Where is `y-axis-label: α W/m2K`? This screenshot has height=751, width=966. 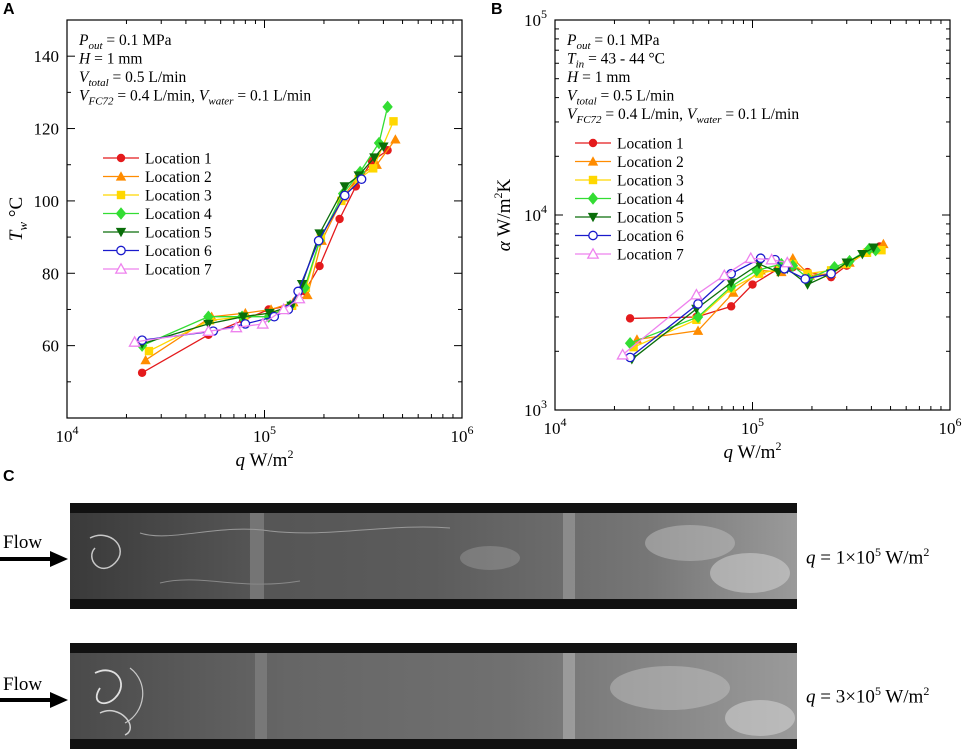 y-axis-label: α W/m2K is located at coordinates (503, 215).